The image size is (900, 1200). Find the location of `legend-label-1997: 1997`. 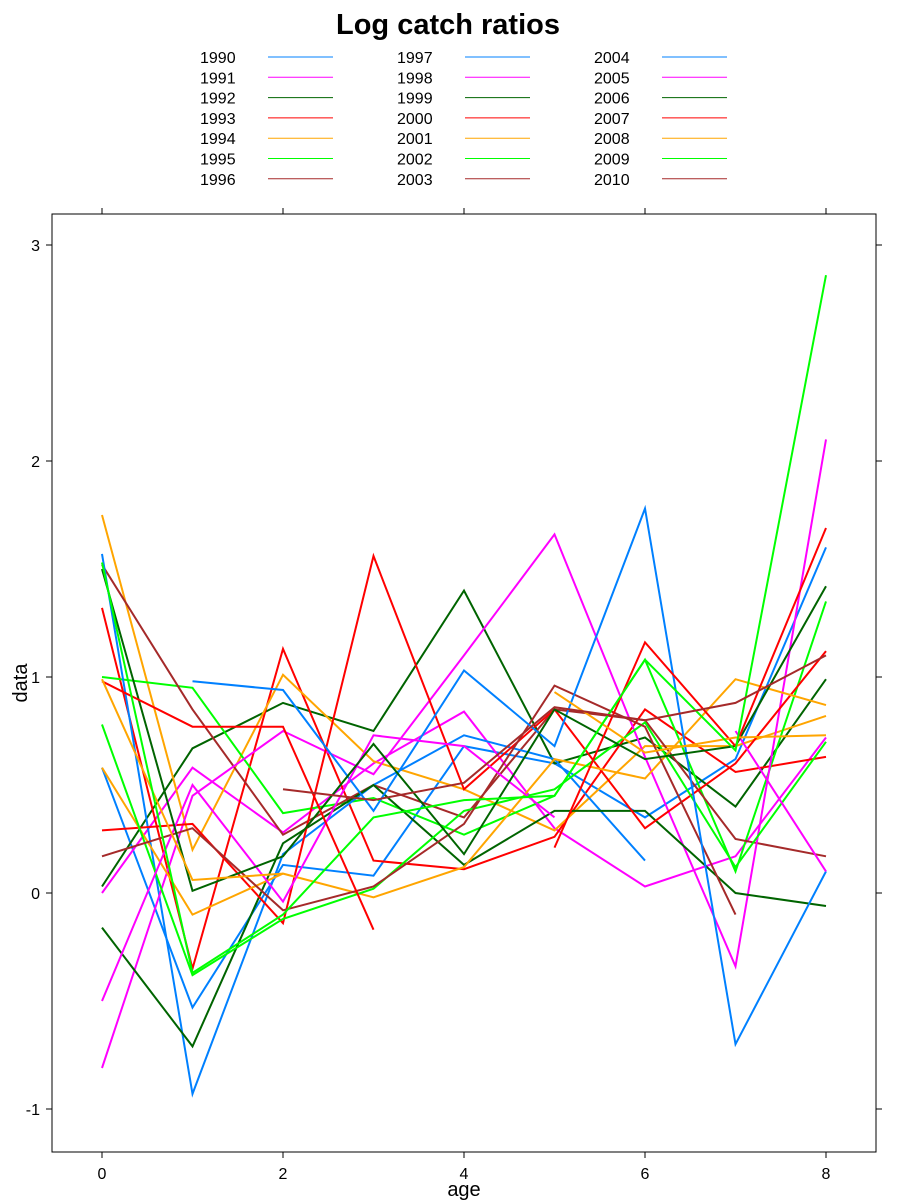

legend-label-1997: 1997 is located at coordinates (415, 58).